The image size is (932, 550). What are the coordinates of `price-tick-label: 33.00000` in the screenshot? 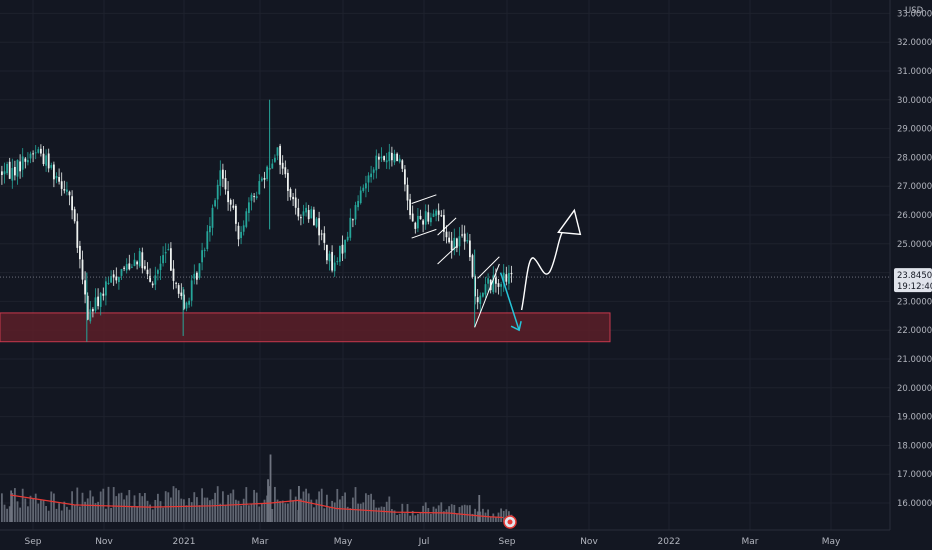 It's located at (914, 14).